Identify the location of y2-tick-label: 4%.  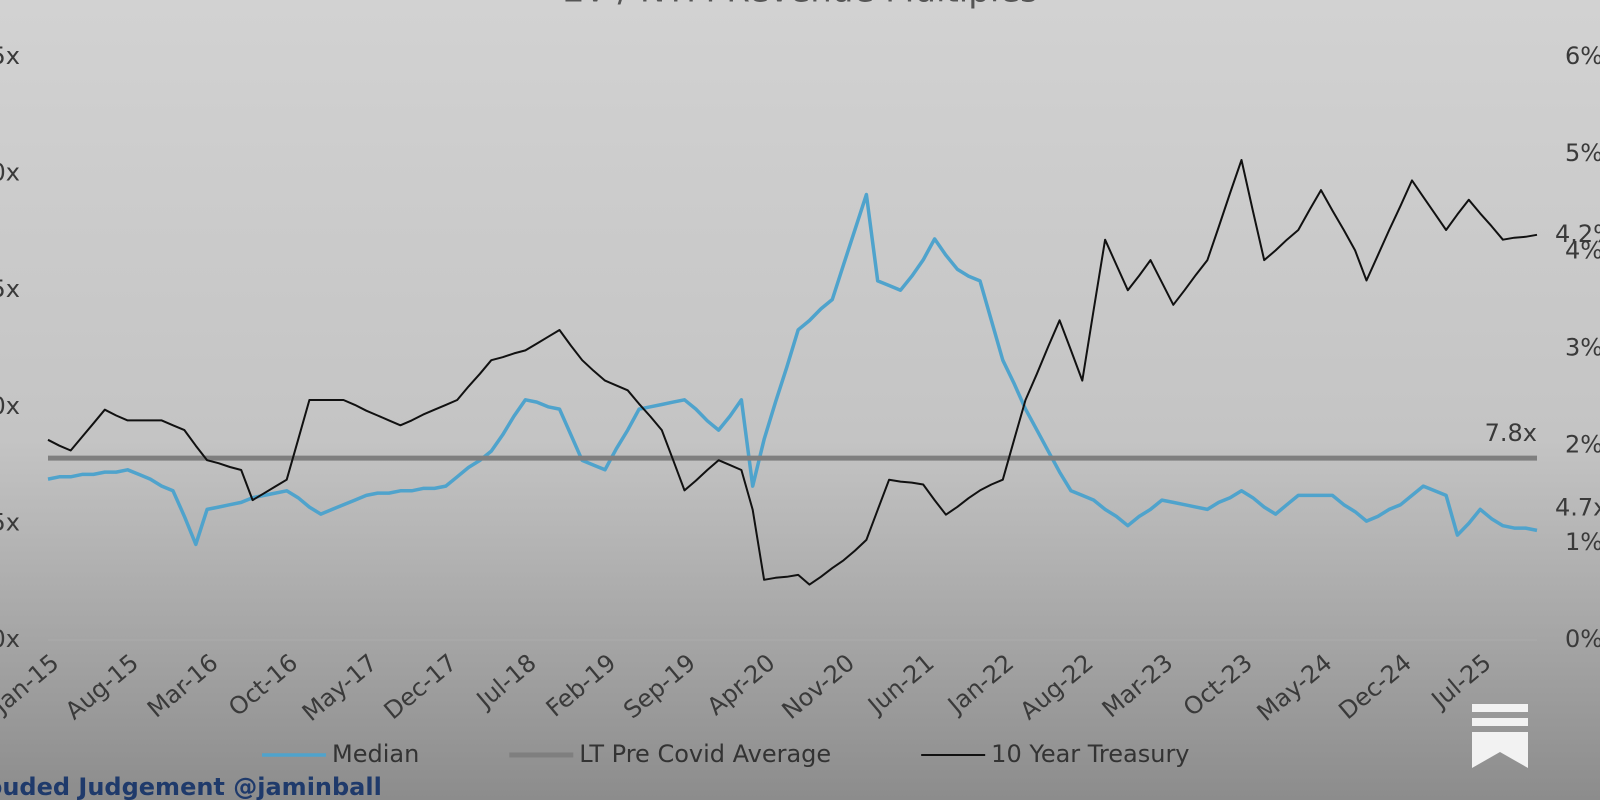
(1582, 250).